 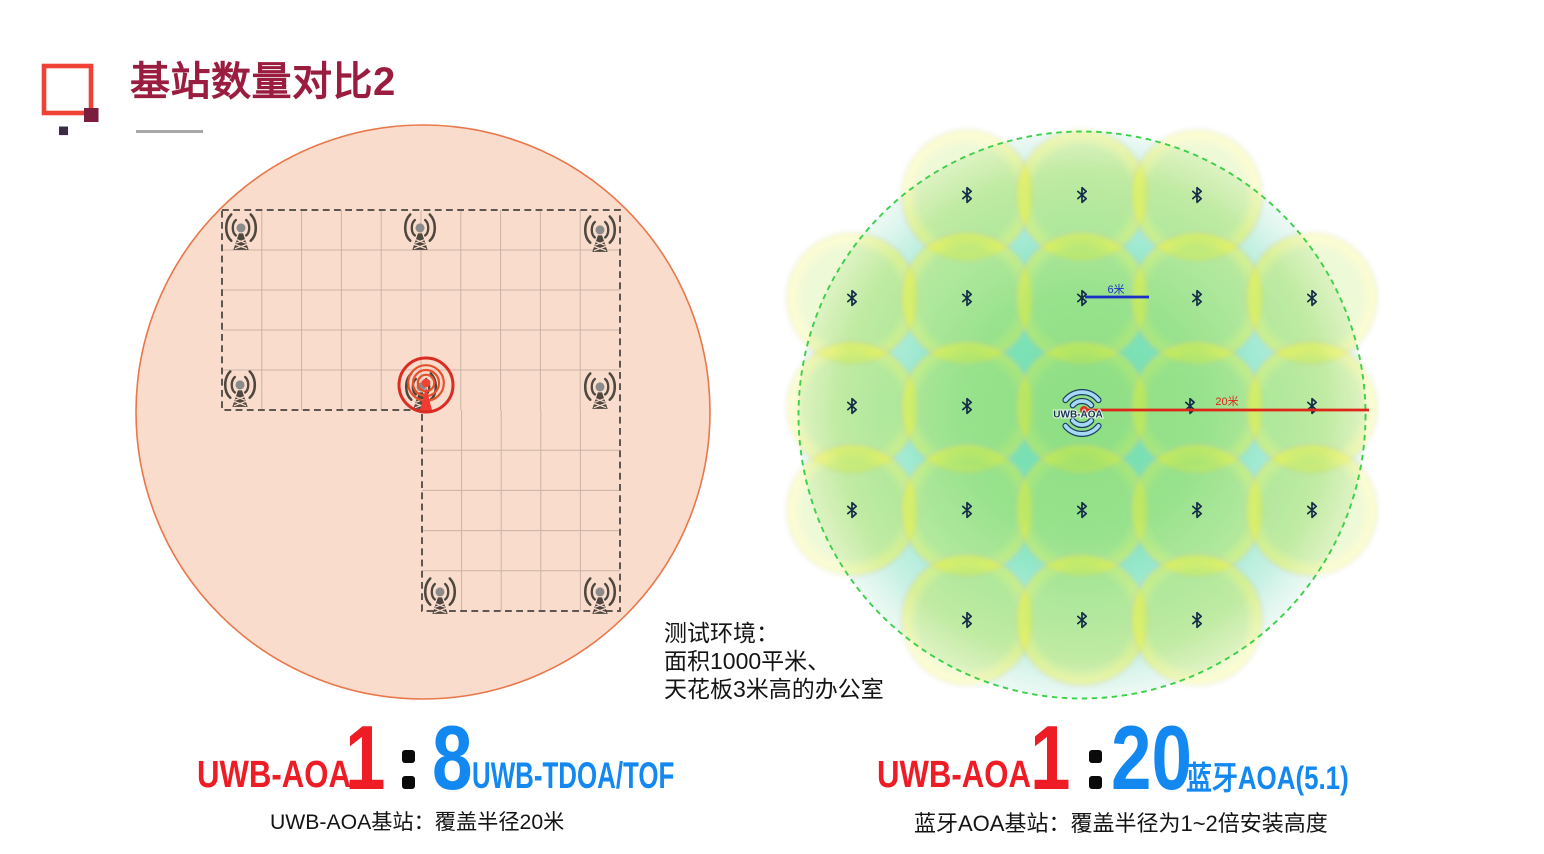 What do you see at coordinates (1077, 415) in the screenshot?
I see `svg-text: UWB-AOA` at bounding box center [1077, 415].